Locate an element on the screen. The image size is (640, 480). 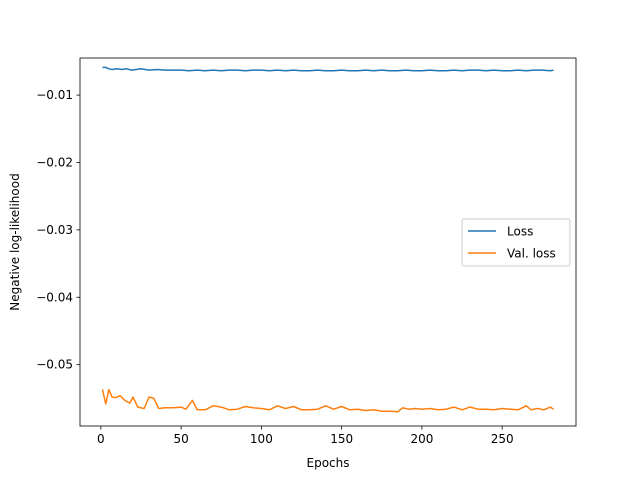
legend-label-val-loss: Val. loss is located at coordinates (531, 254).